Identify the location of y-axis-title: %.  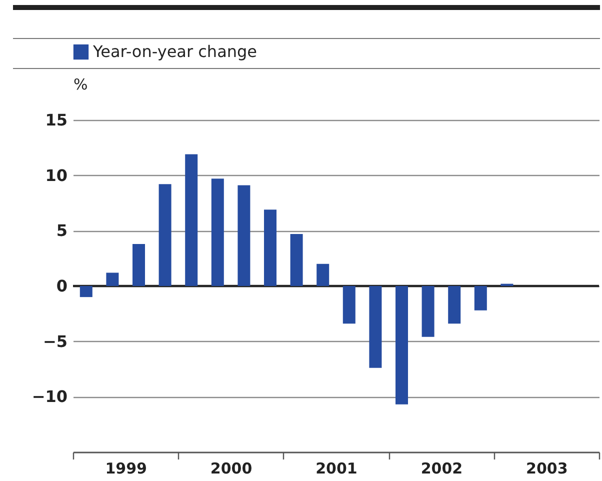
(81, 85).